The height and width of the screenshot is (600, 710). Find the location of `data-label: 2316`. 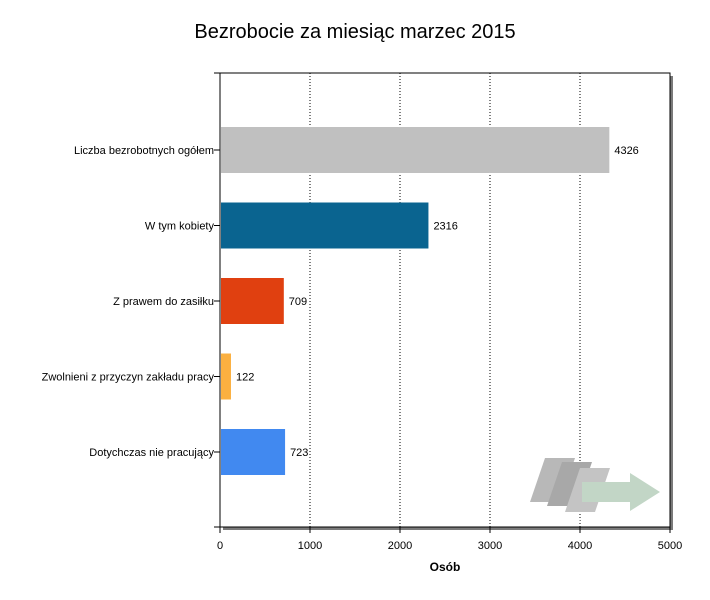

data-label: 2316 is located at coordinates (445, 227).